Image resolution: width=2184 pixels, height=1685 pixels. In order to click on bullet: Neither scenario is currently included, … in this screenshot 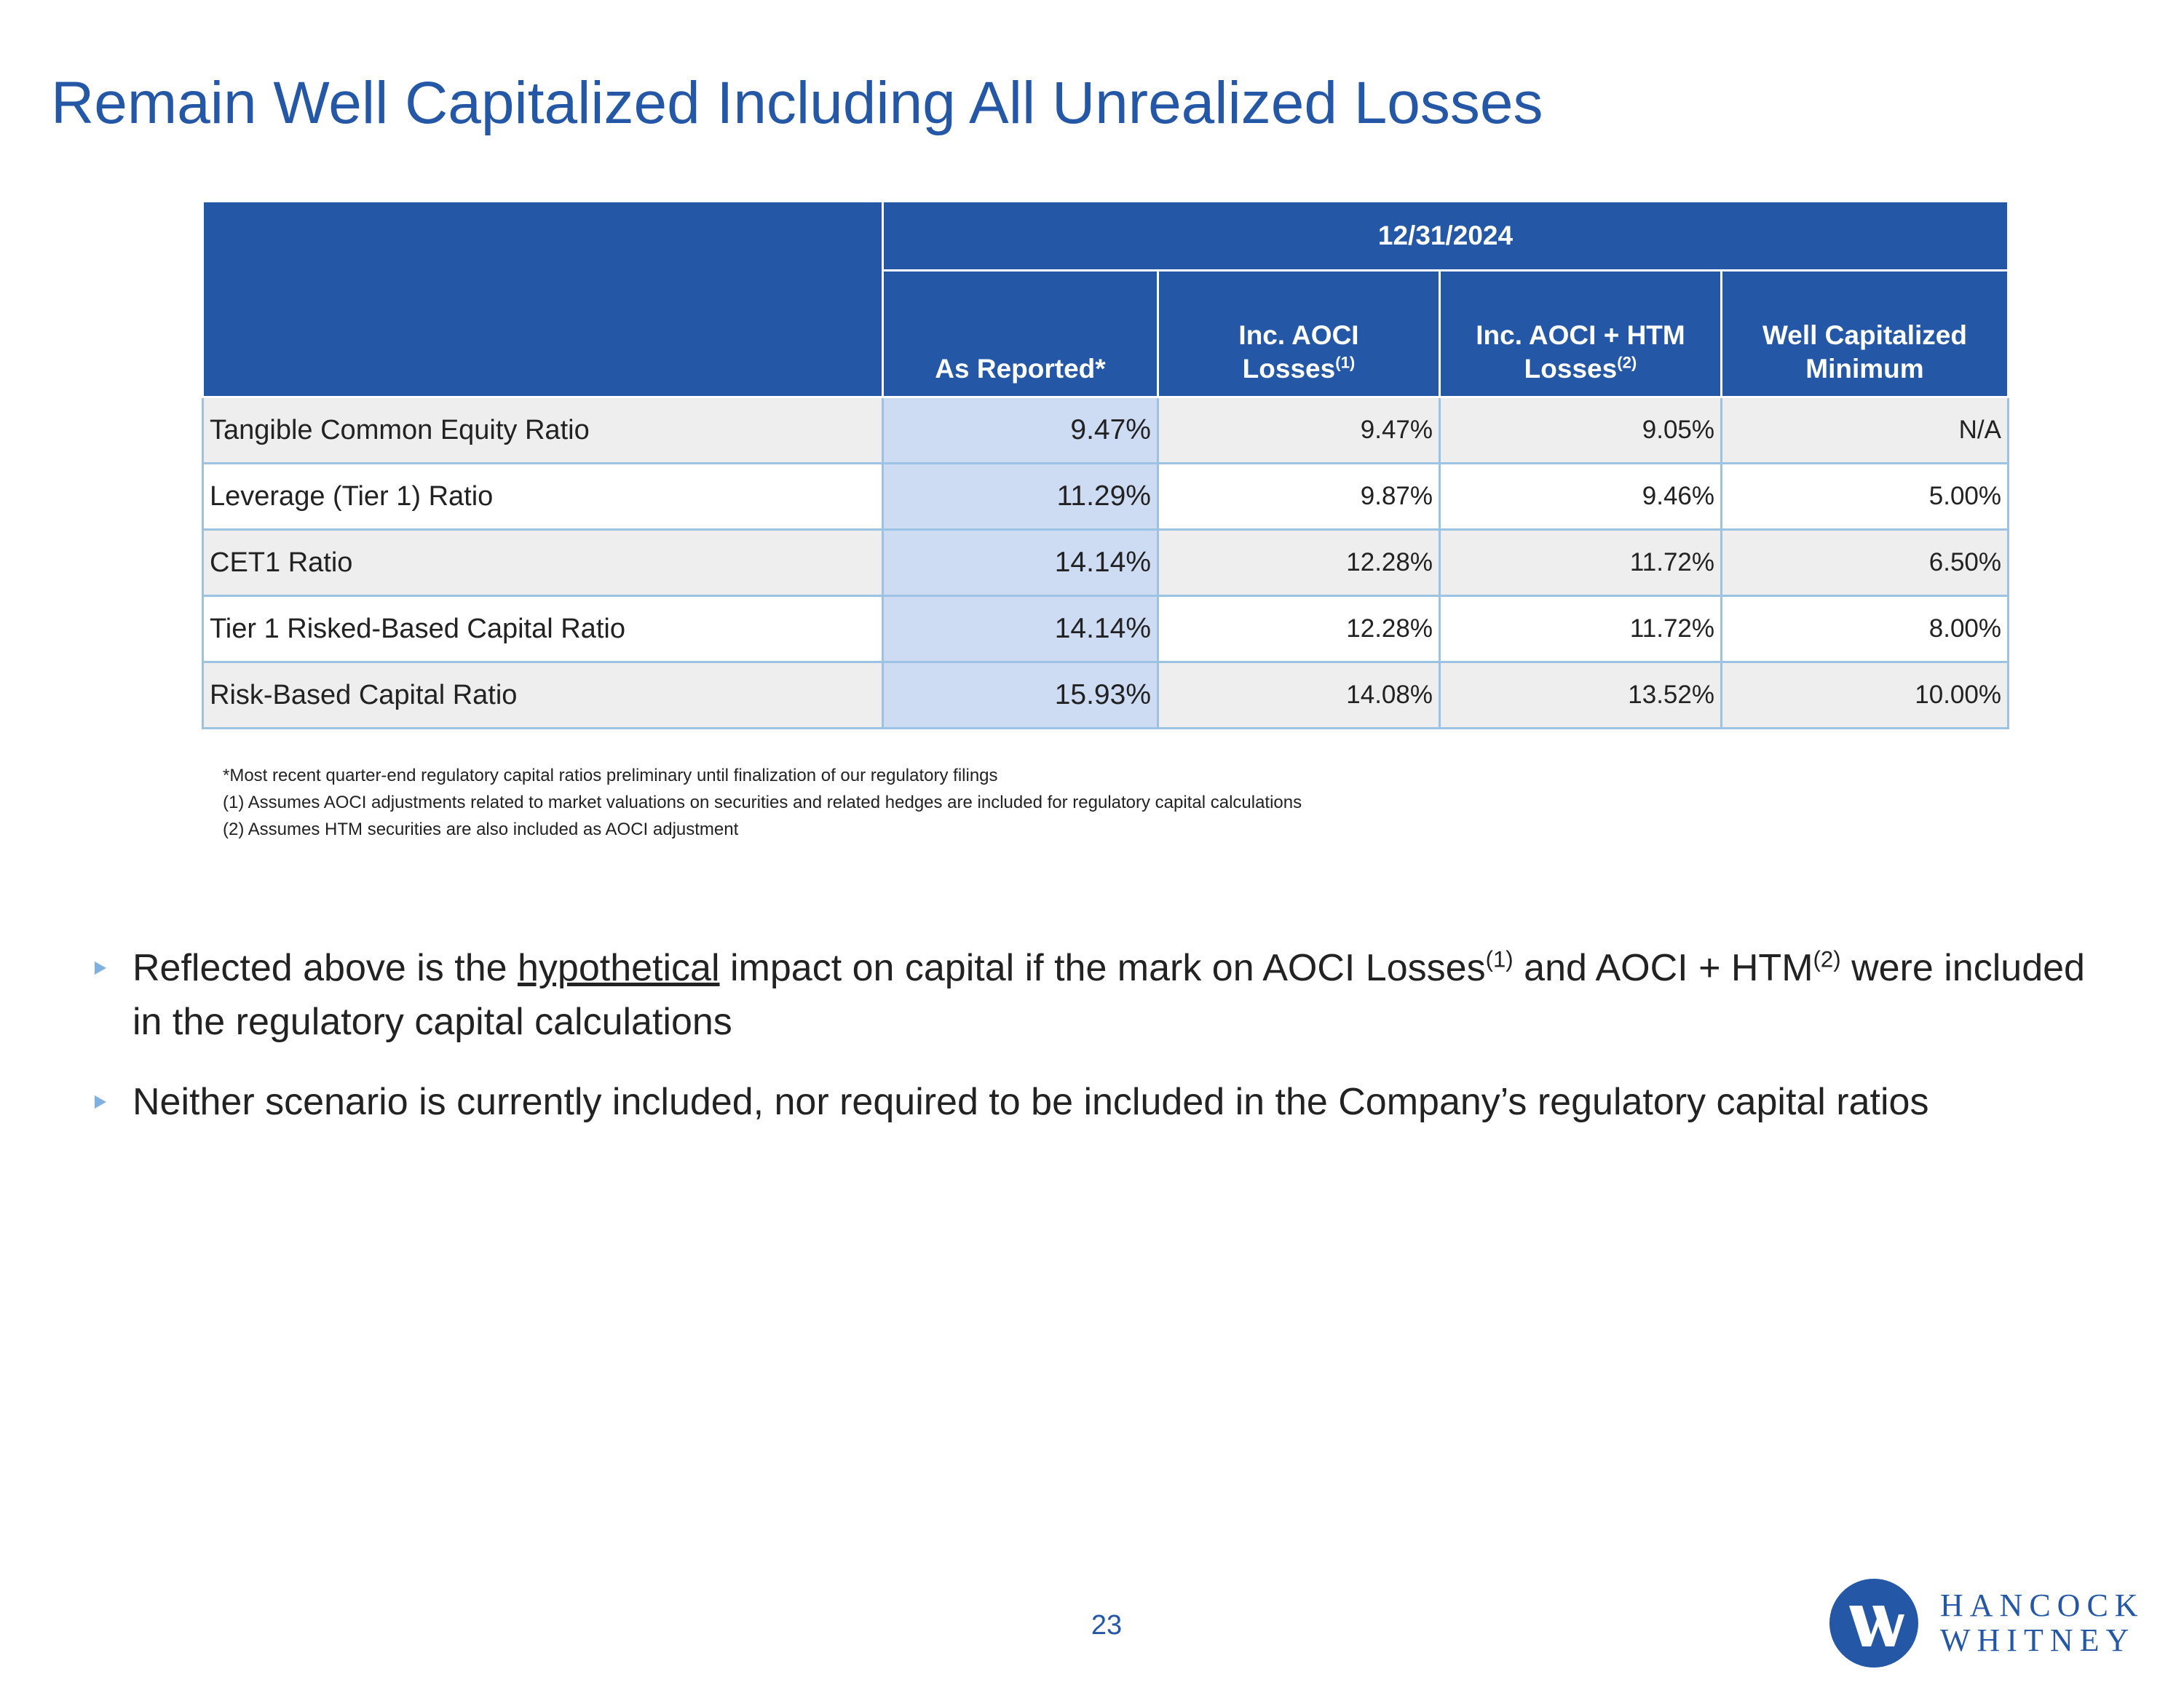, I will do `click(1096, 1102)`.